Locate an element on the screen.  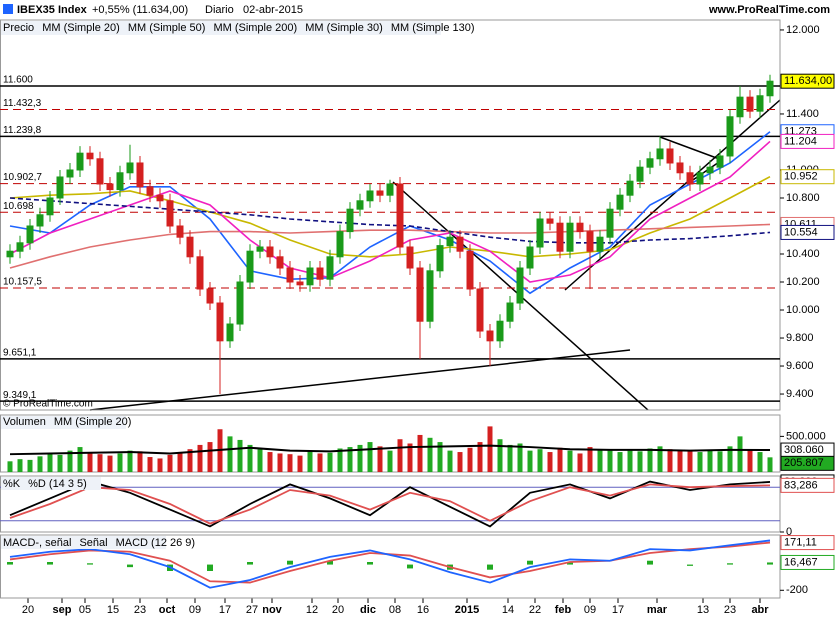
y-tick-label: 9.600 is located at coordinates (800, 366).